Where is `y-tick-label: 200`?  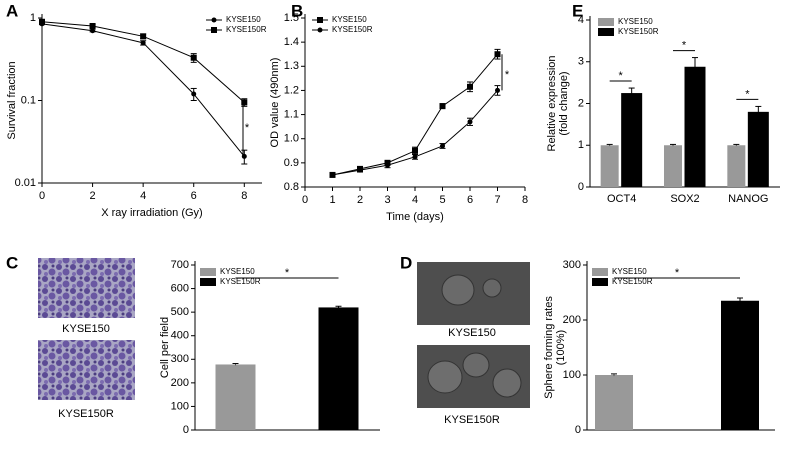
y-tick-label: 200 is located at coordinates (180, 383).